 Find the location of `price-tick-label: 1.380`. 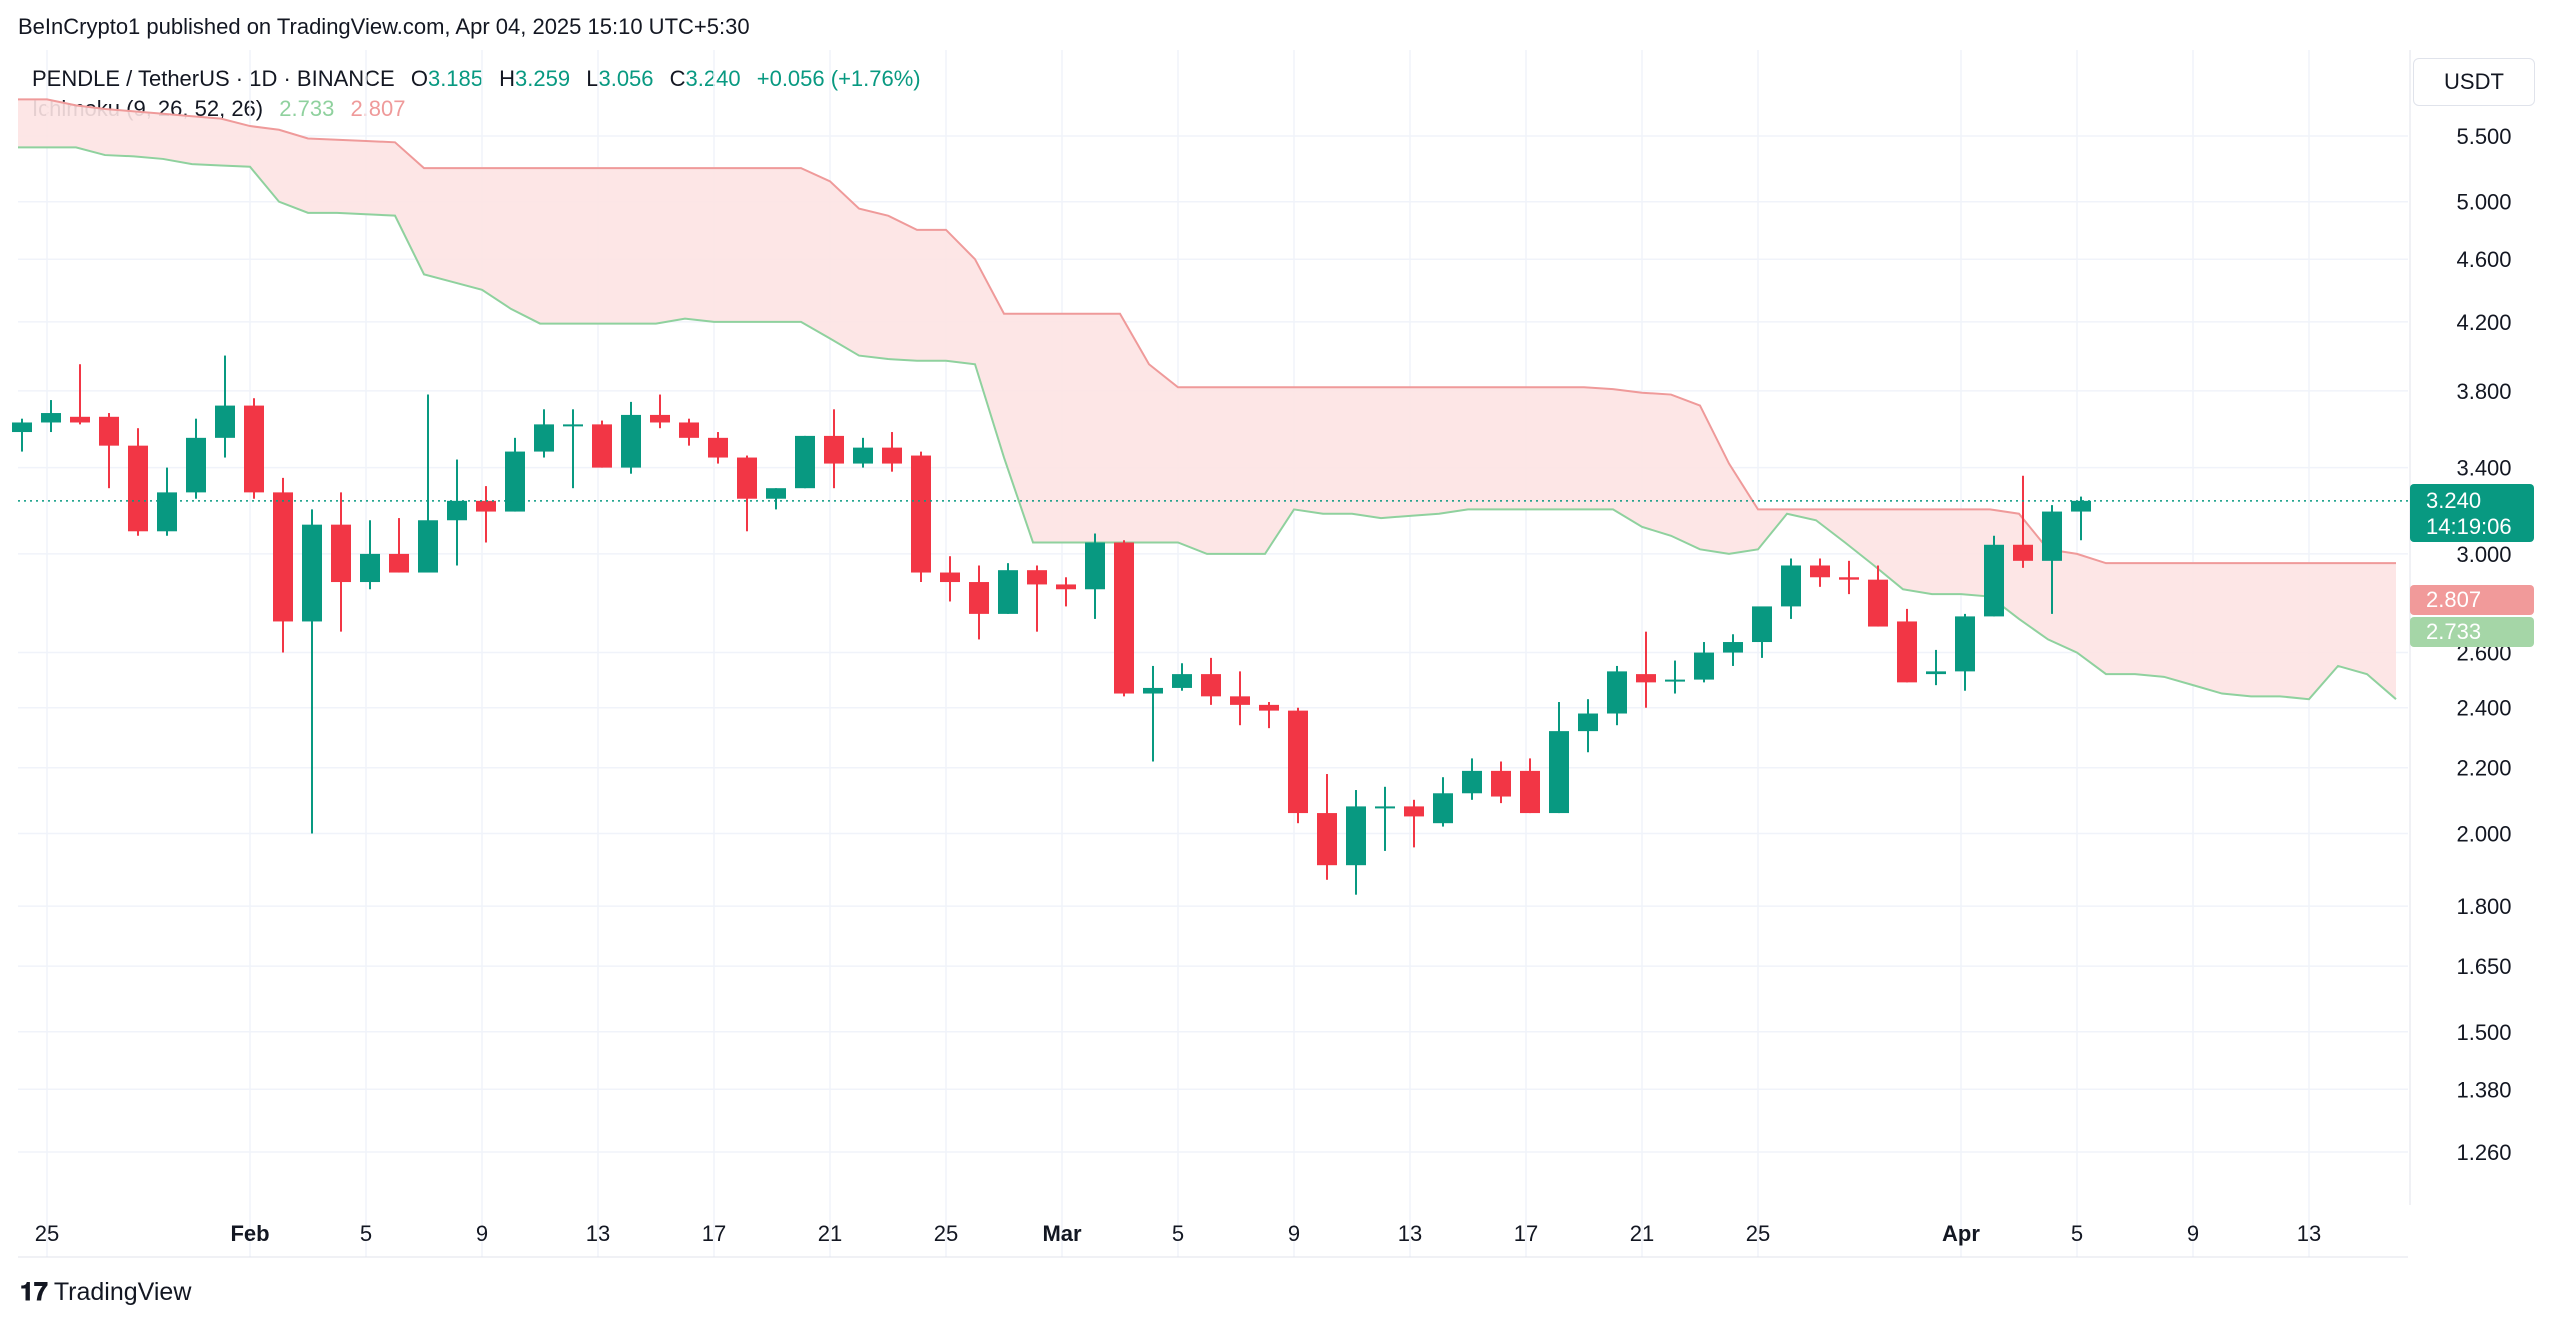

price-tick-label: 1.380 is located at coordinates (2483, 1089).